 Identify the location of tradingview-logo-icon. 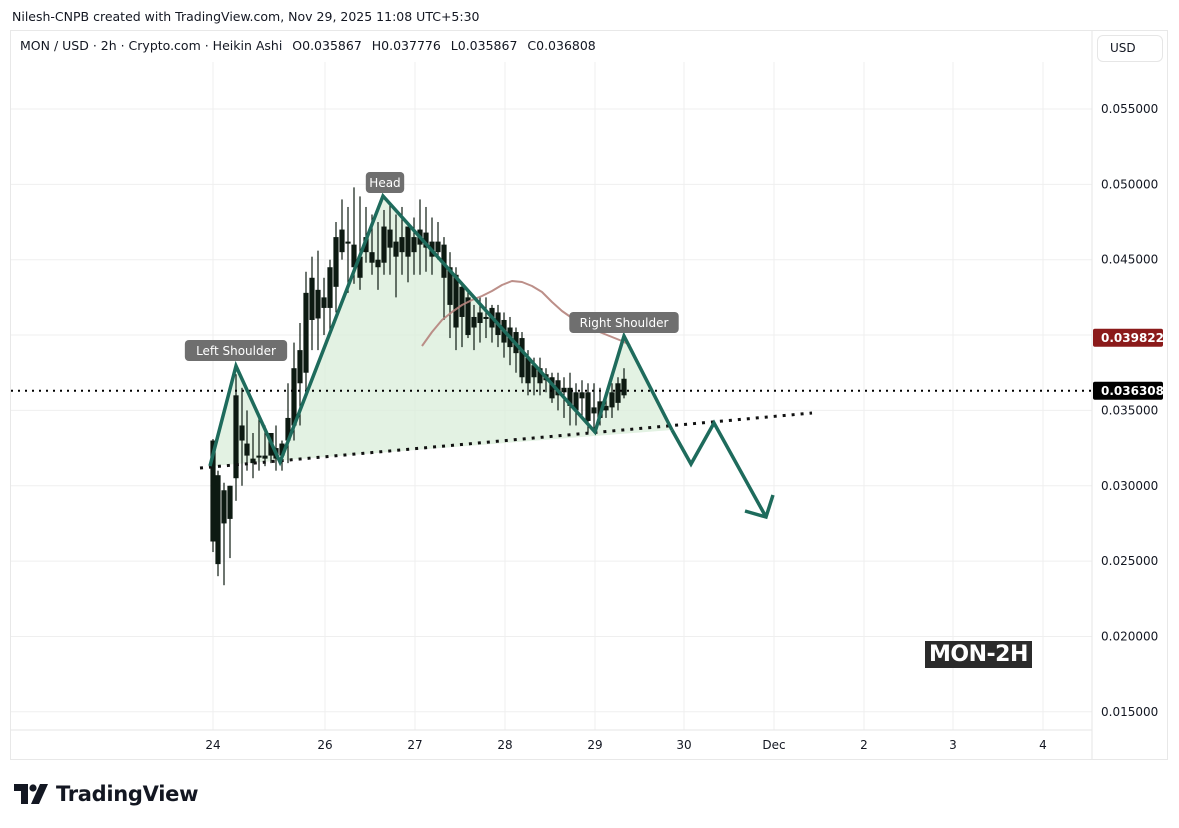
(31, 794).